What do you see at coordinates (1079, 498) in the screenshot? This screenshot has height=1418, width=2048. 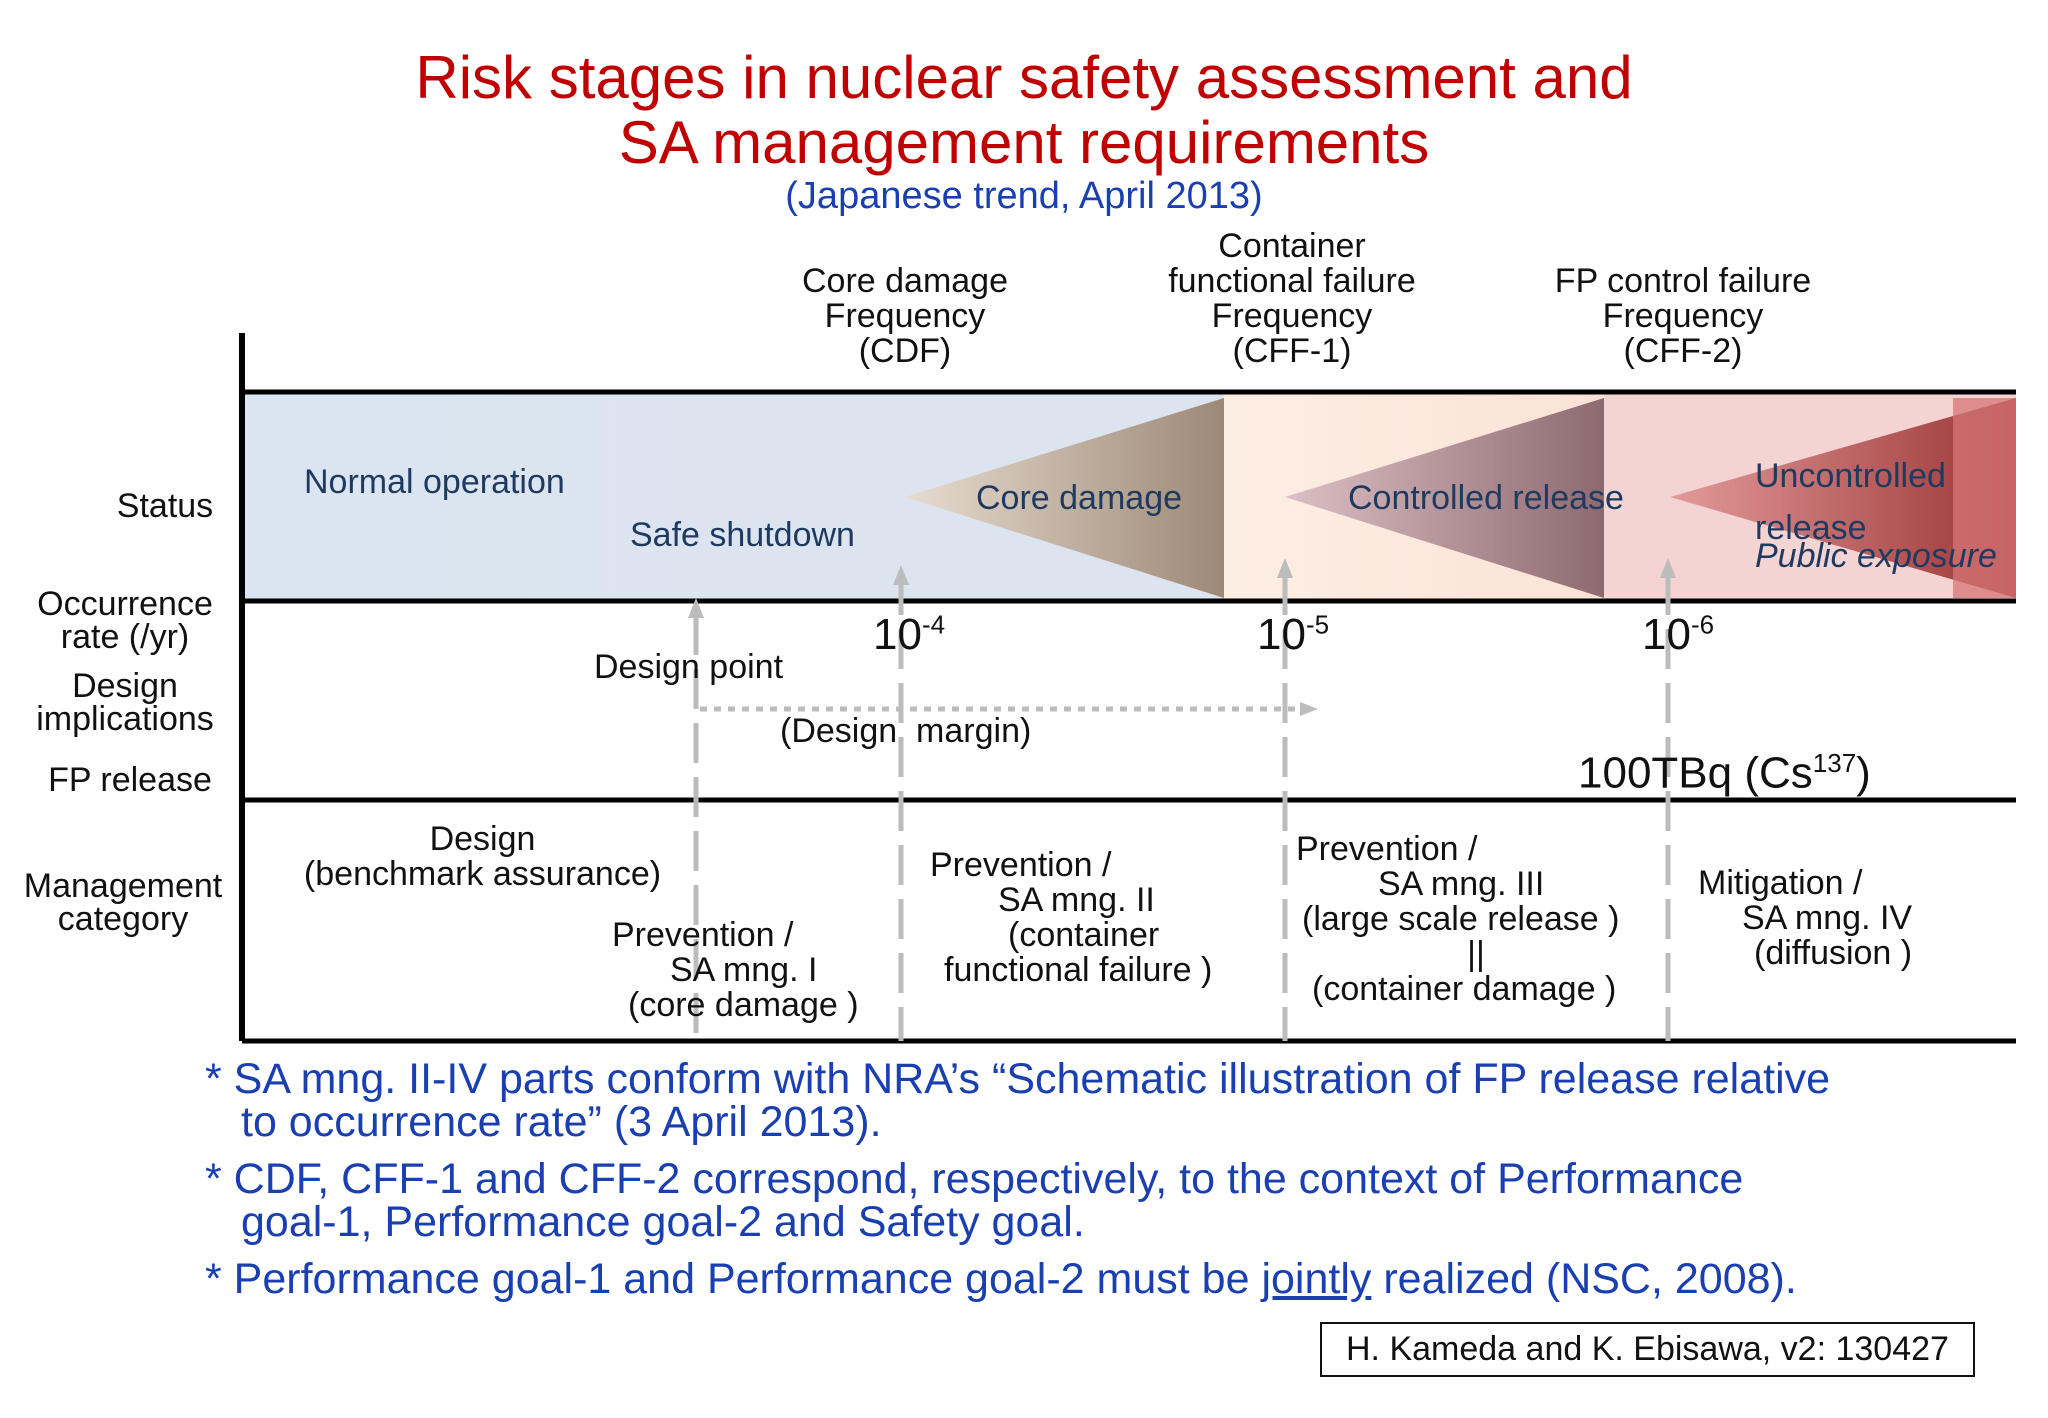 I see `label-core-damage: Core damage` at bounding box center [1079, 498].